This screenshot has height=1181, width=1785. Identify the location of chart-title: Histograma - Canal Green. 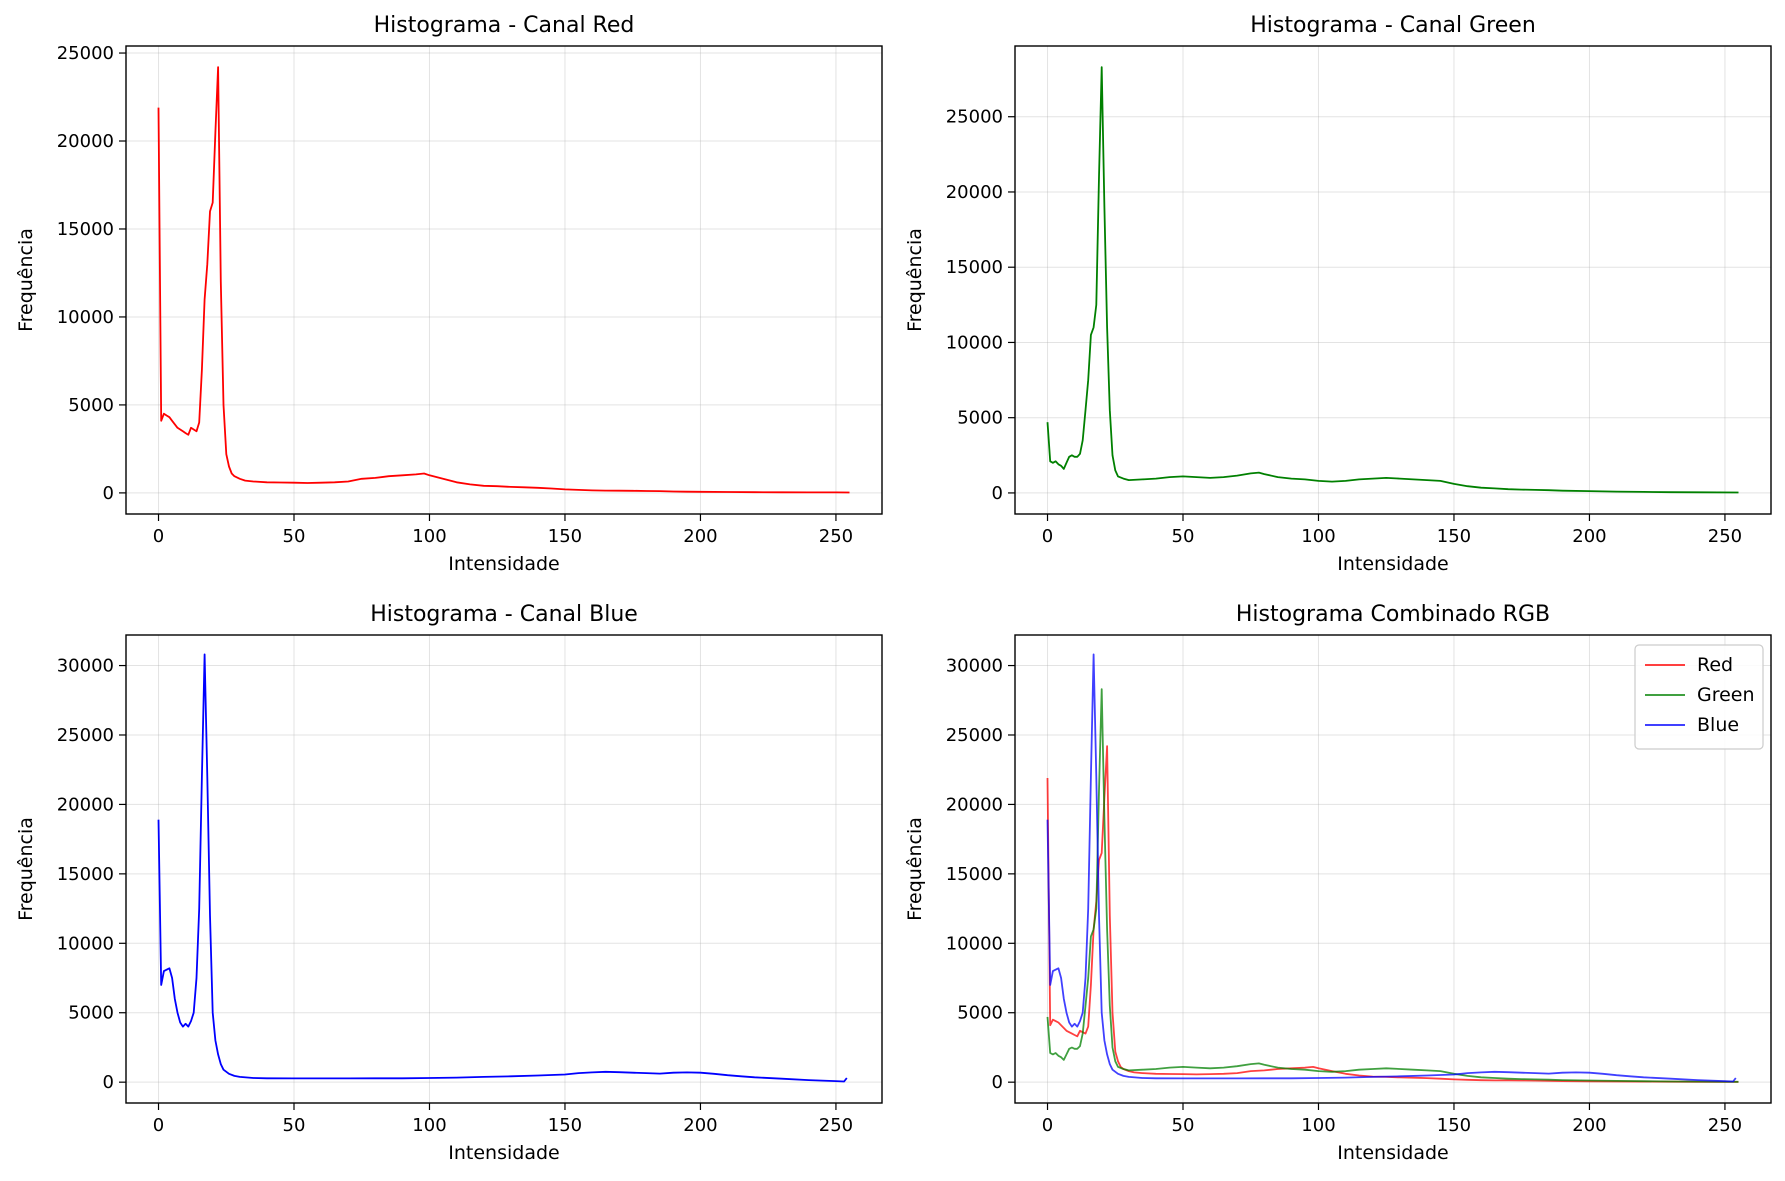
(1393, 25).